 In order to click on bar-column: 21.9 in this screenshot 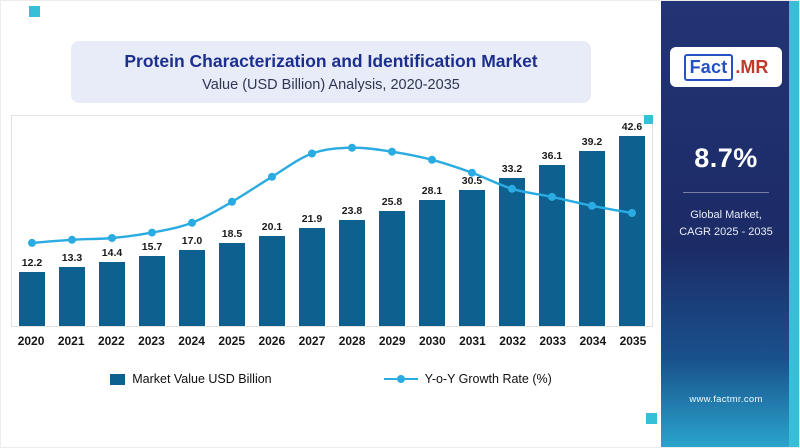, I will do `click(312, 221)`.